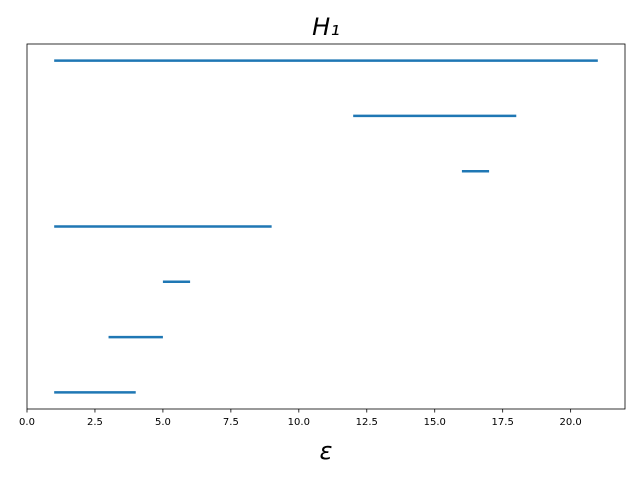 The image size is (640, 480). What do you see at coordinates (95, 422) in the screenshot?
I see `x-tick-label: 2.5` at bounding box center [95, 422].